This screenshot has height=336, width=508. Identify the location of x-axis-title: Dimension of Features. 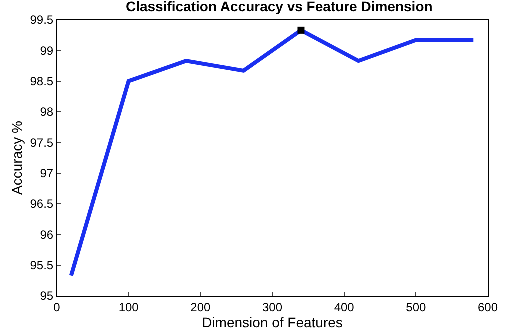
(272, 322).